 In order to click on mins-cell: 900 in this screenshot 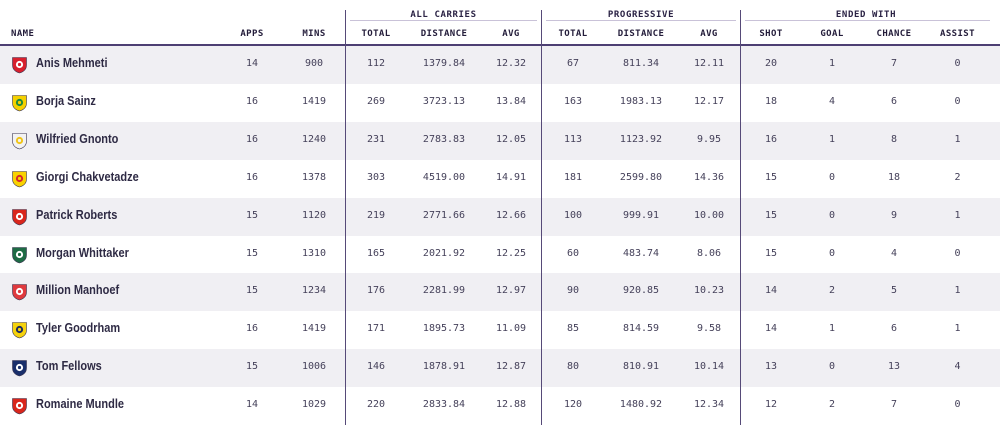, I will do `click(314, 63)`.